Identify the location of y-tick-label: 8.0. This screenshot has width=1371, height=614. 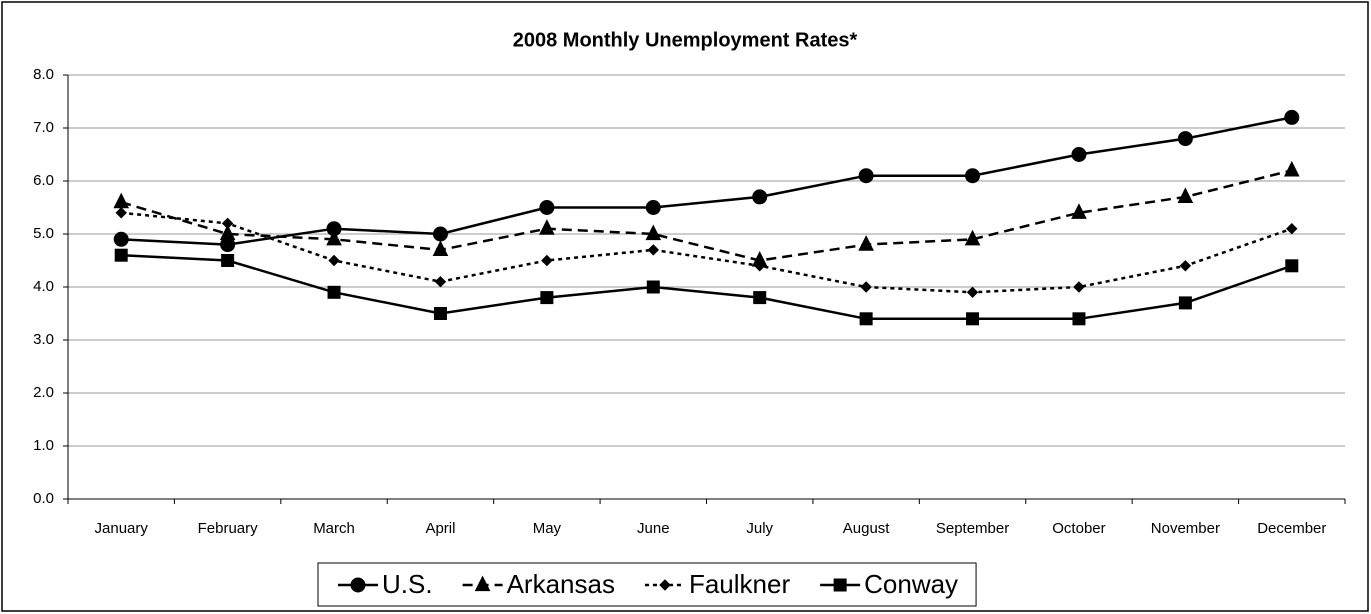
(43, 74).